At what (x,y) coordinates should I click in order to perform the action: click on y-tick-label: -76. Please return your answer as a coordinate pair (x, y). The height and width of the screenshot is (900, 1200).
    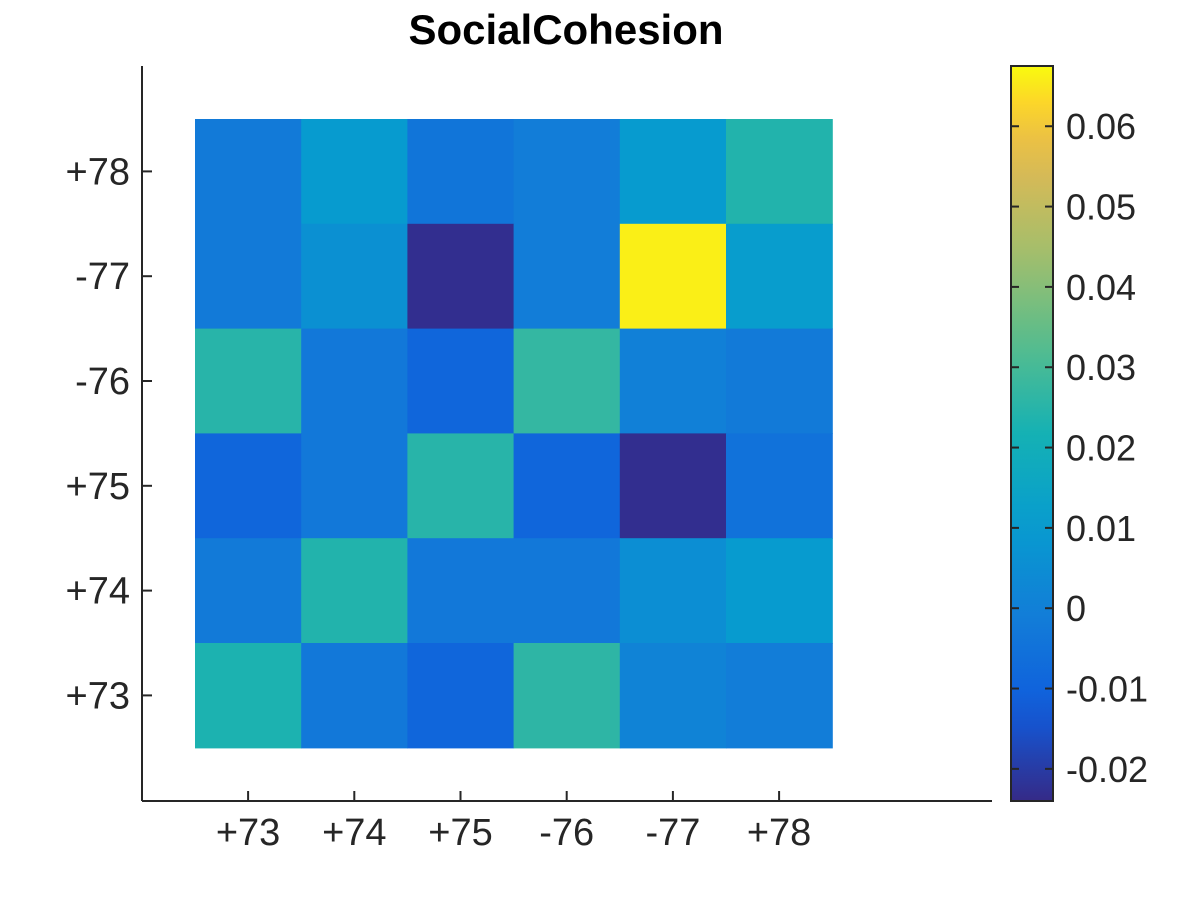
    Looking at the image, I should click on (102, 382).